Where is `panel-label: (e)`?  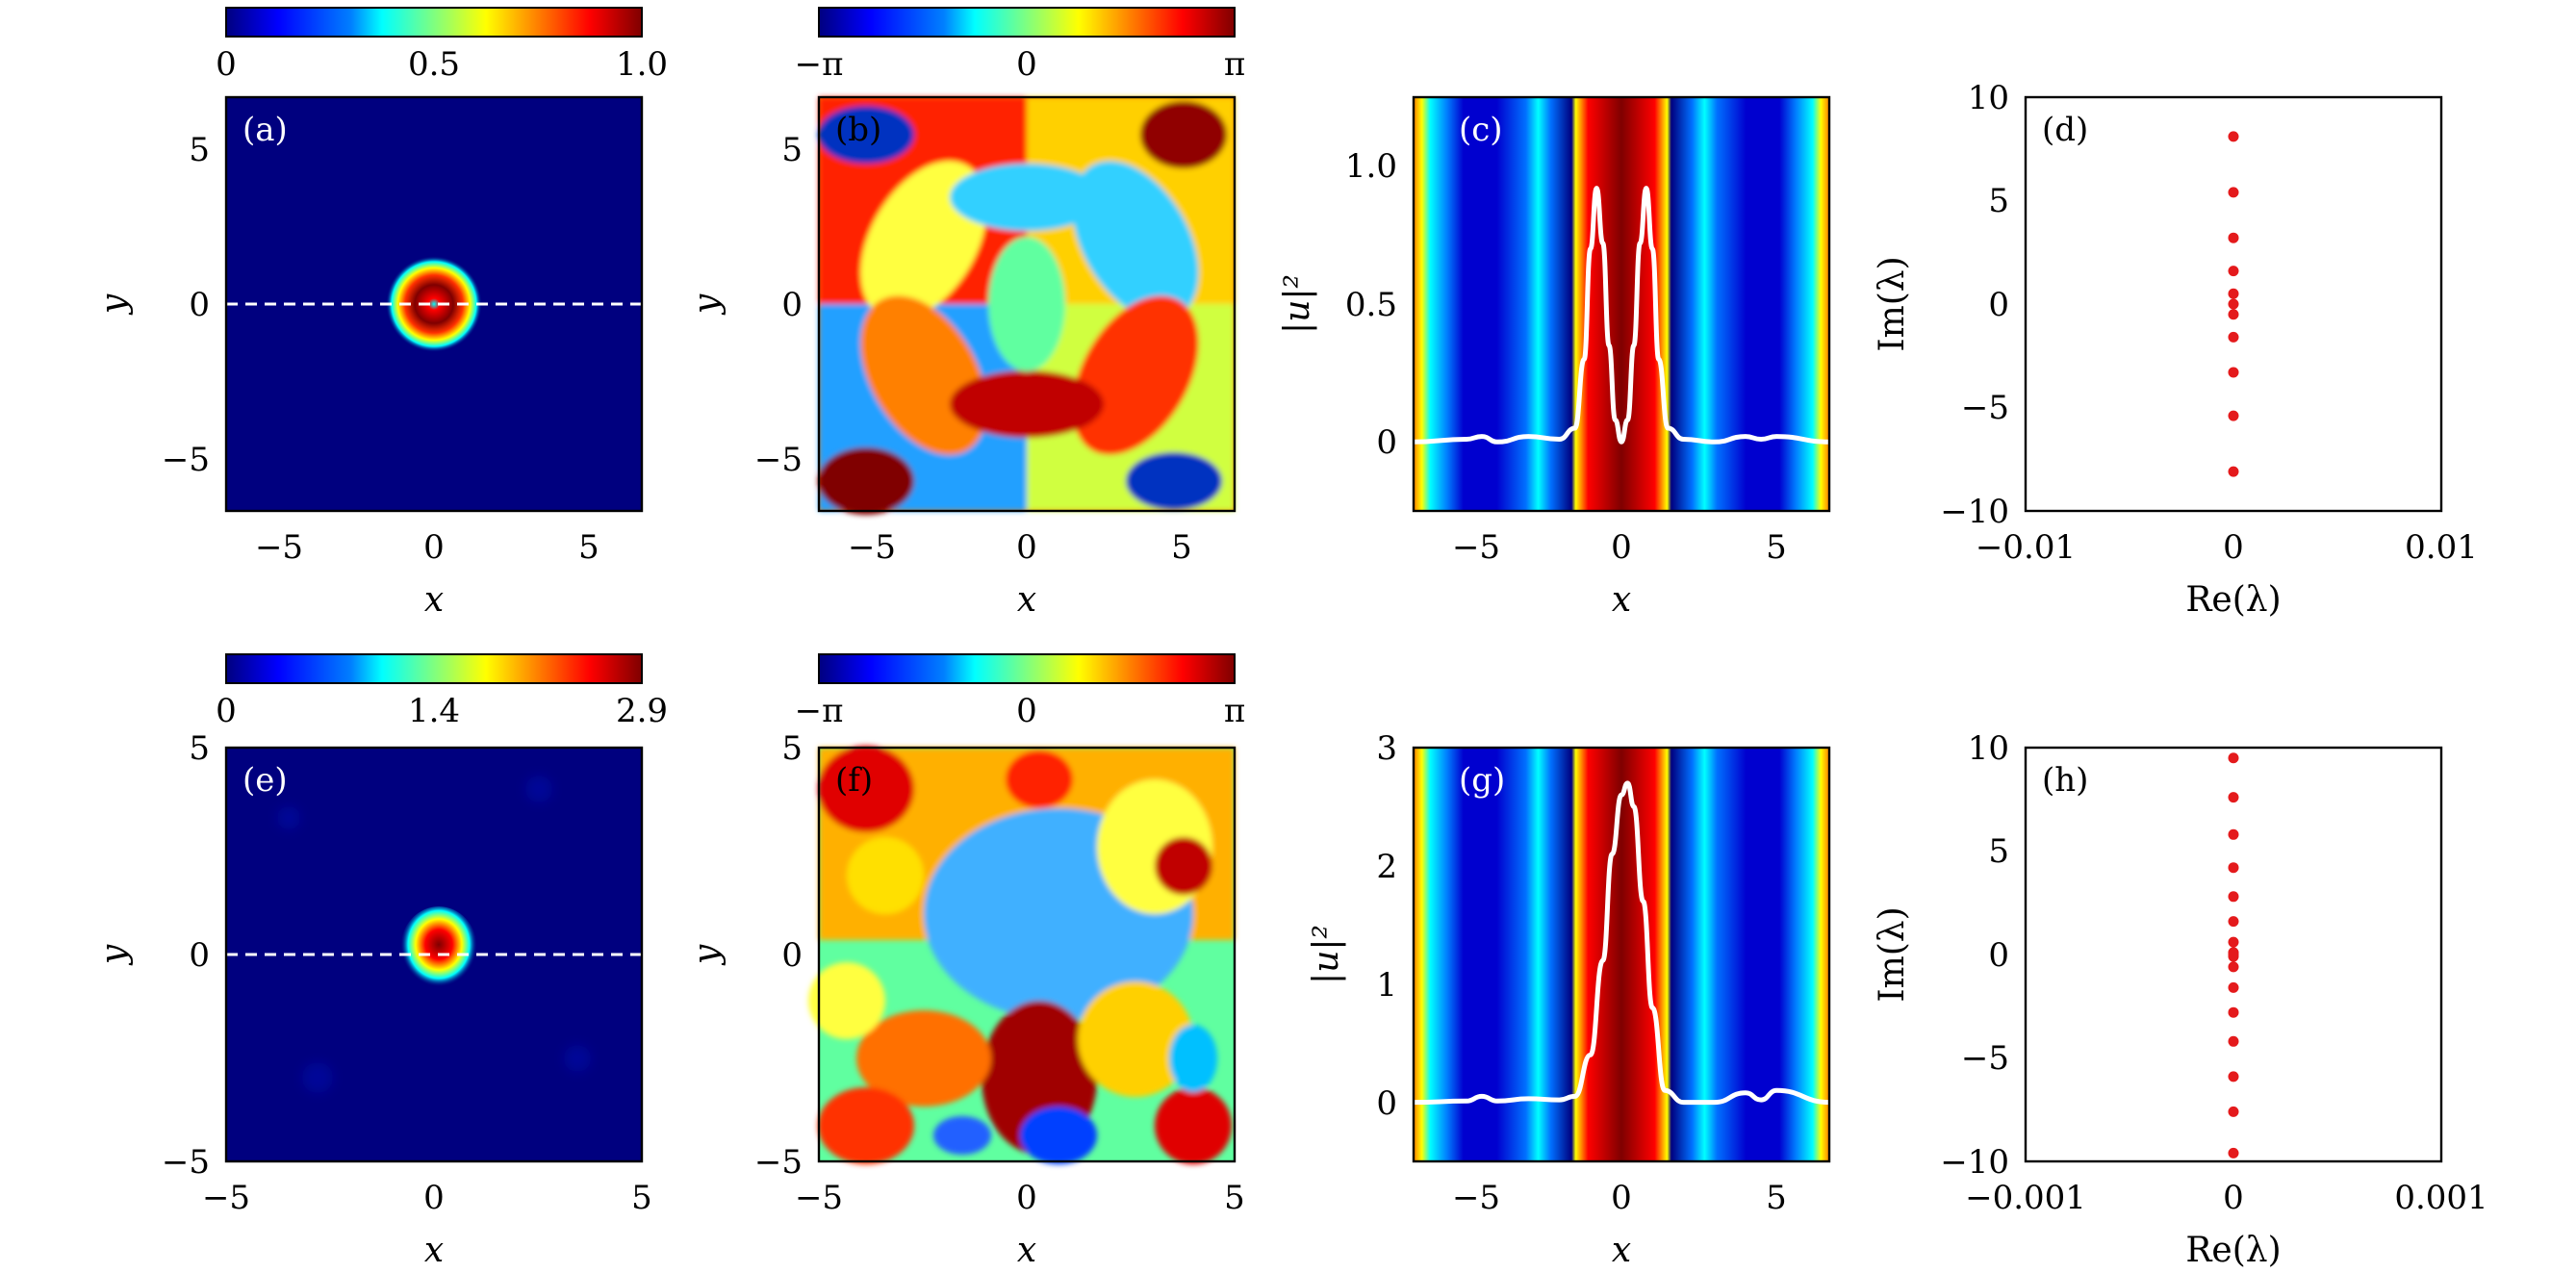
panel-label: (e) is located at coordinates (265, 780).